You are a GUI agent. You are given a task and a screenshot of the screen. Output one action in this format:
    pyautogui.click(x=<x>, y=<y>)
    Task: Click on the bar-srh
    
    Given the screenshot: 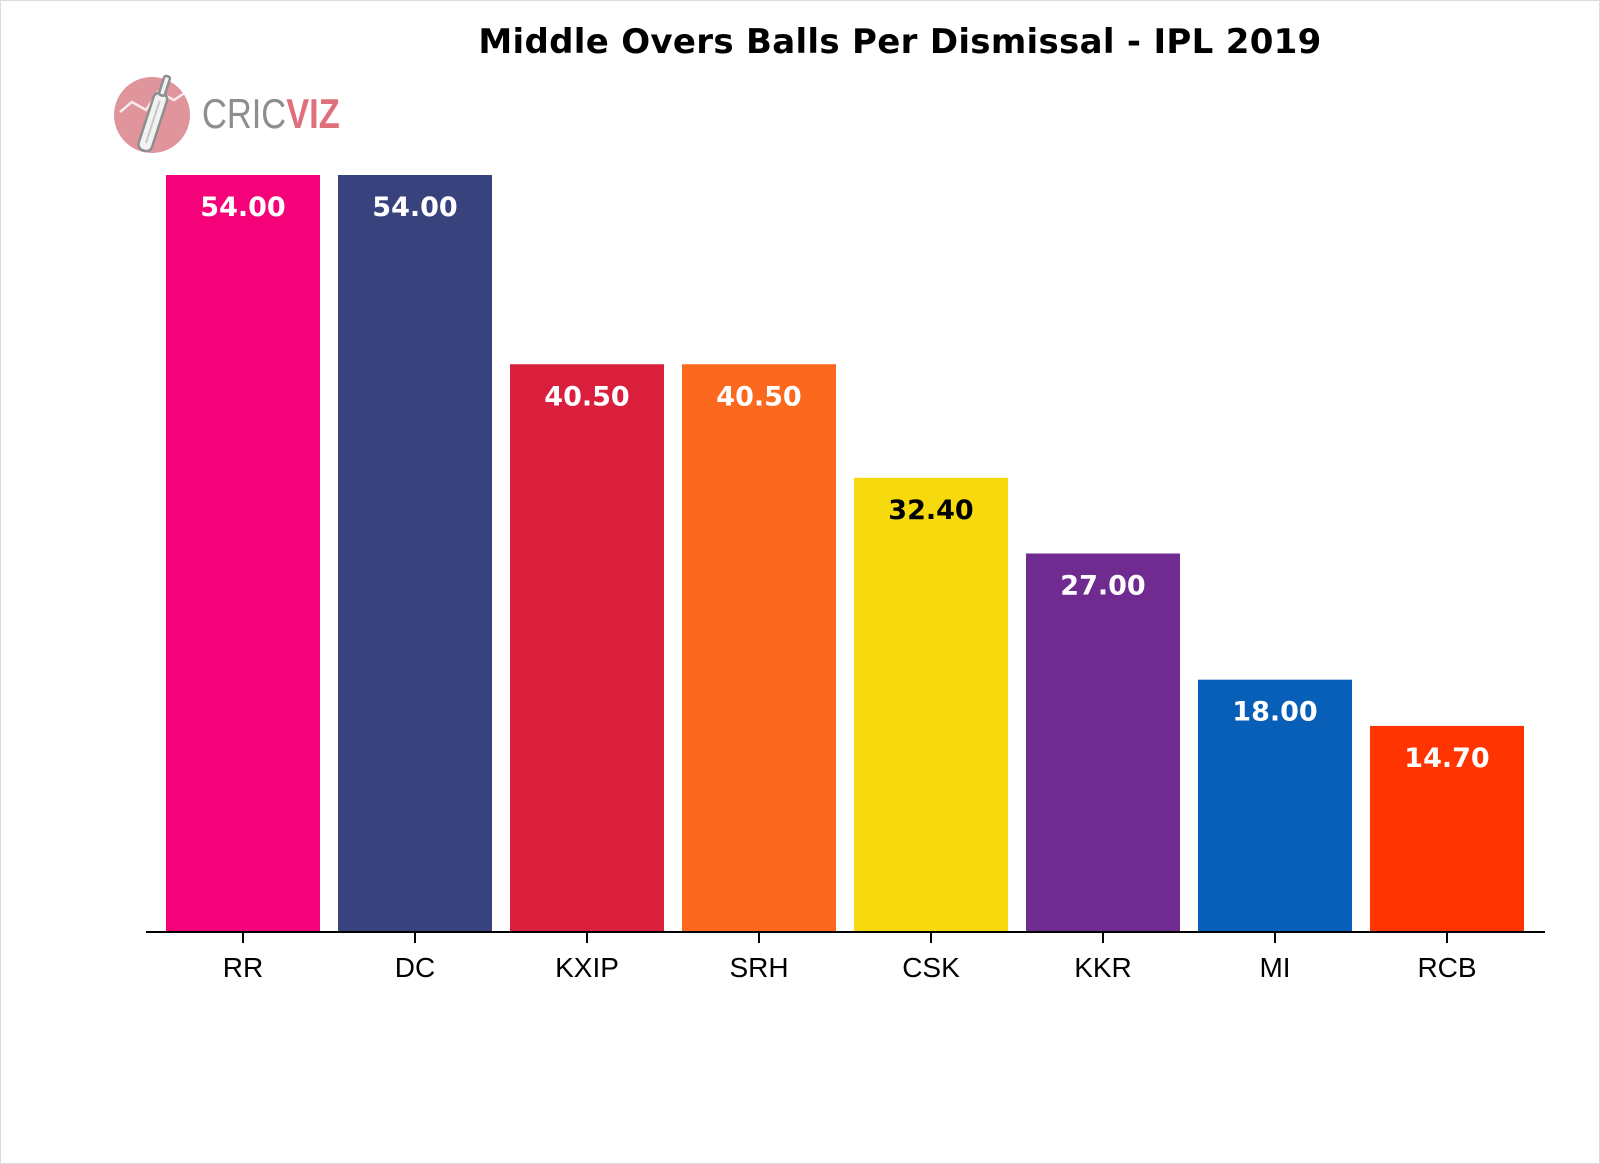 What is the action you would take?
    pyautogui.click(x=759, y=648)
    